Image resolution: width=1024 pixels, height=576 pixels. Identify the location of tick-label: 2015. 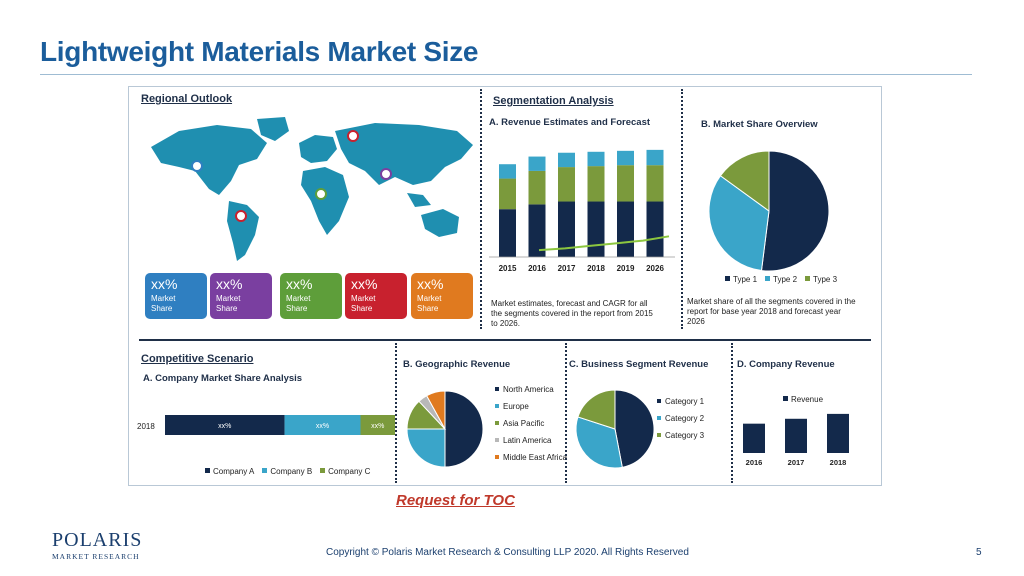
(508, 268).